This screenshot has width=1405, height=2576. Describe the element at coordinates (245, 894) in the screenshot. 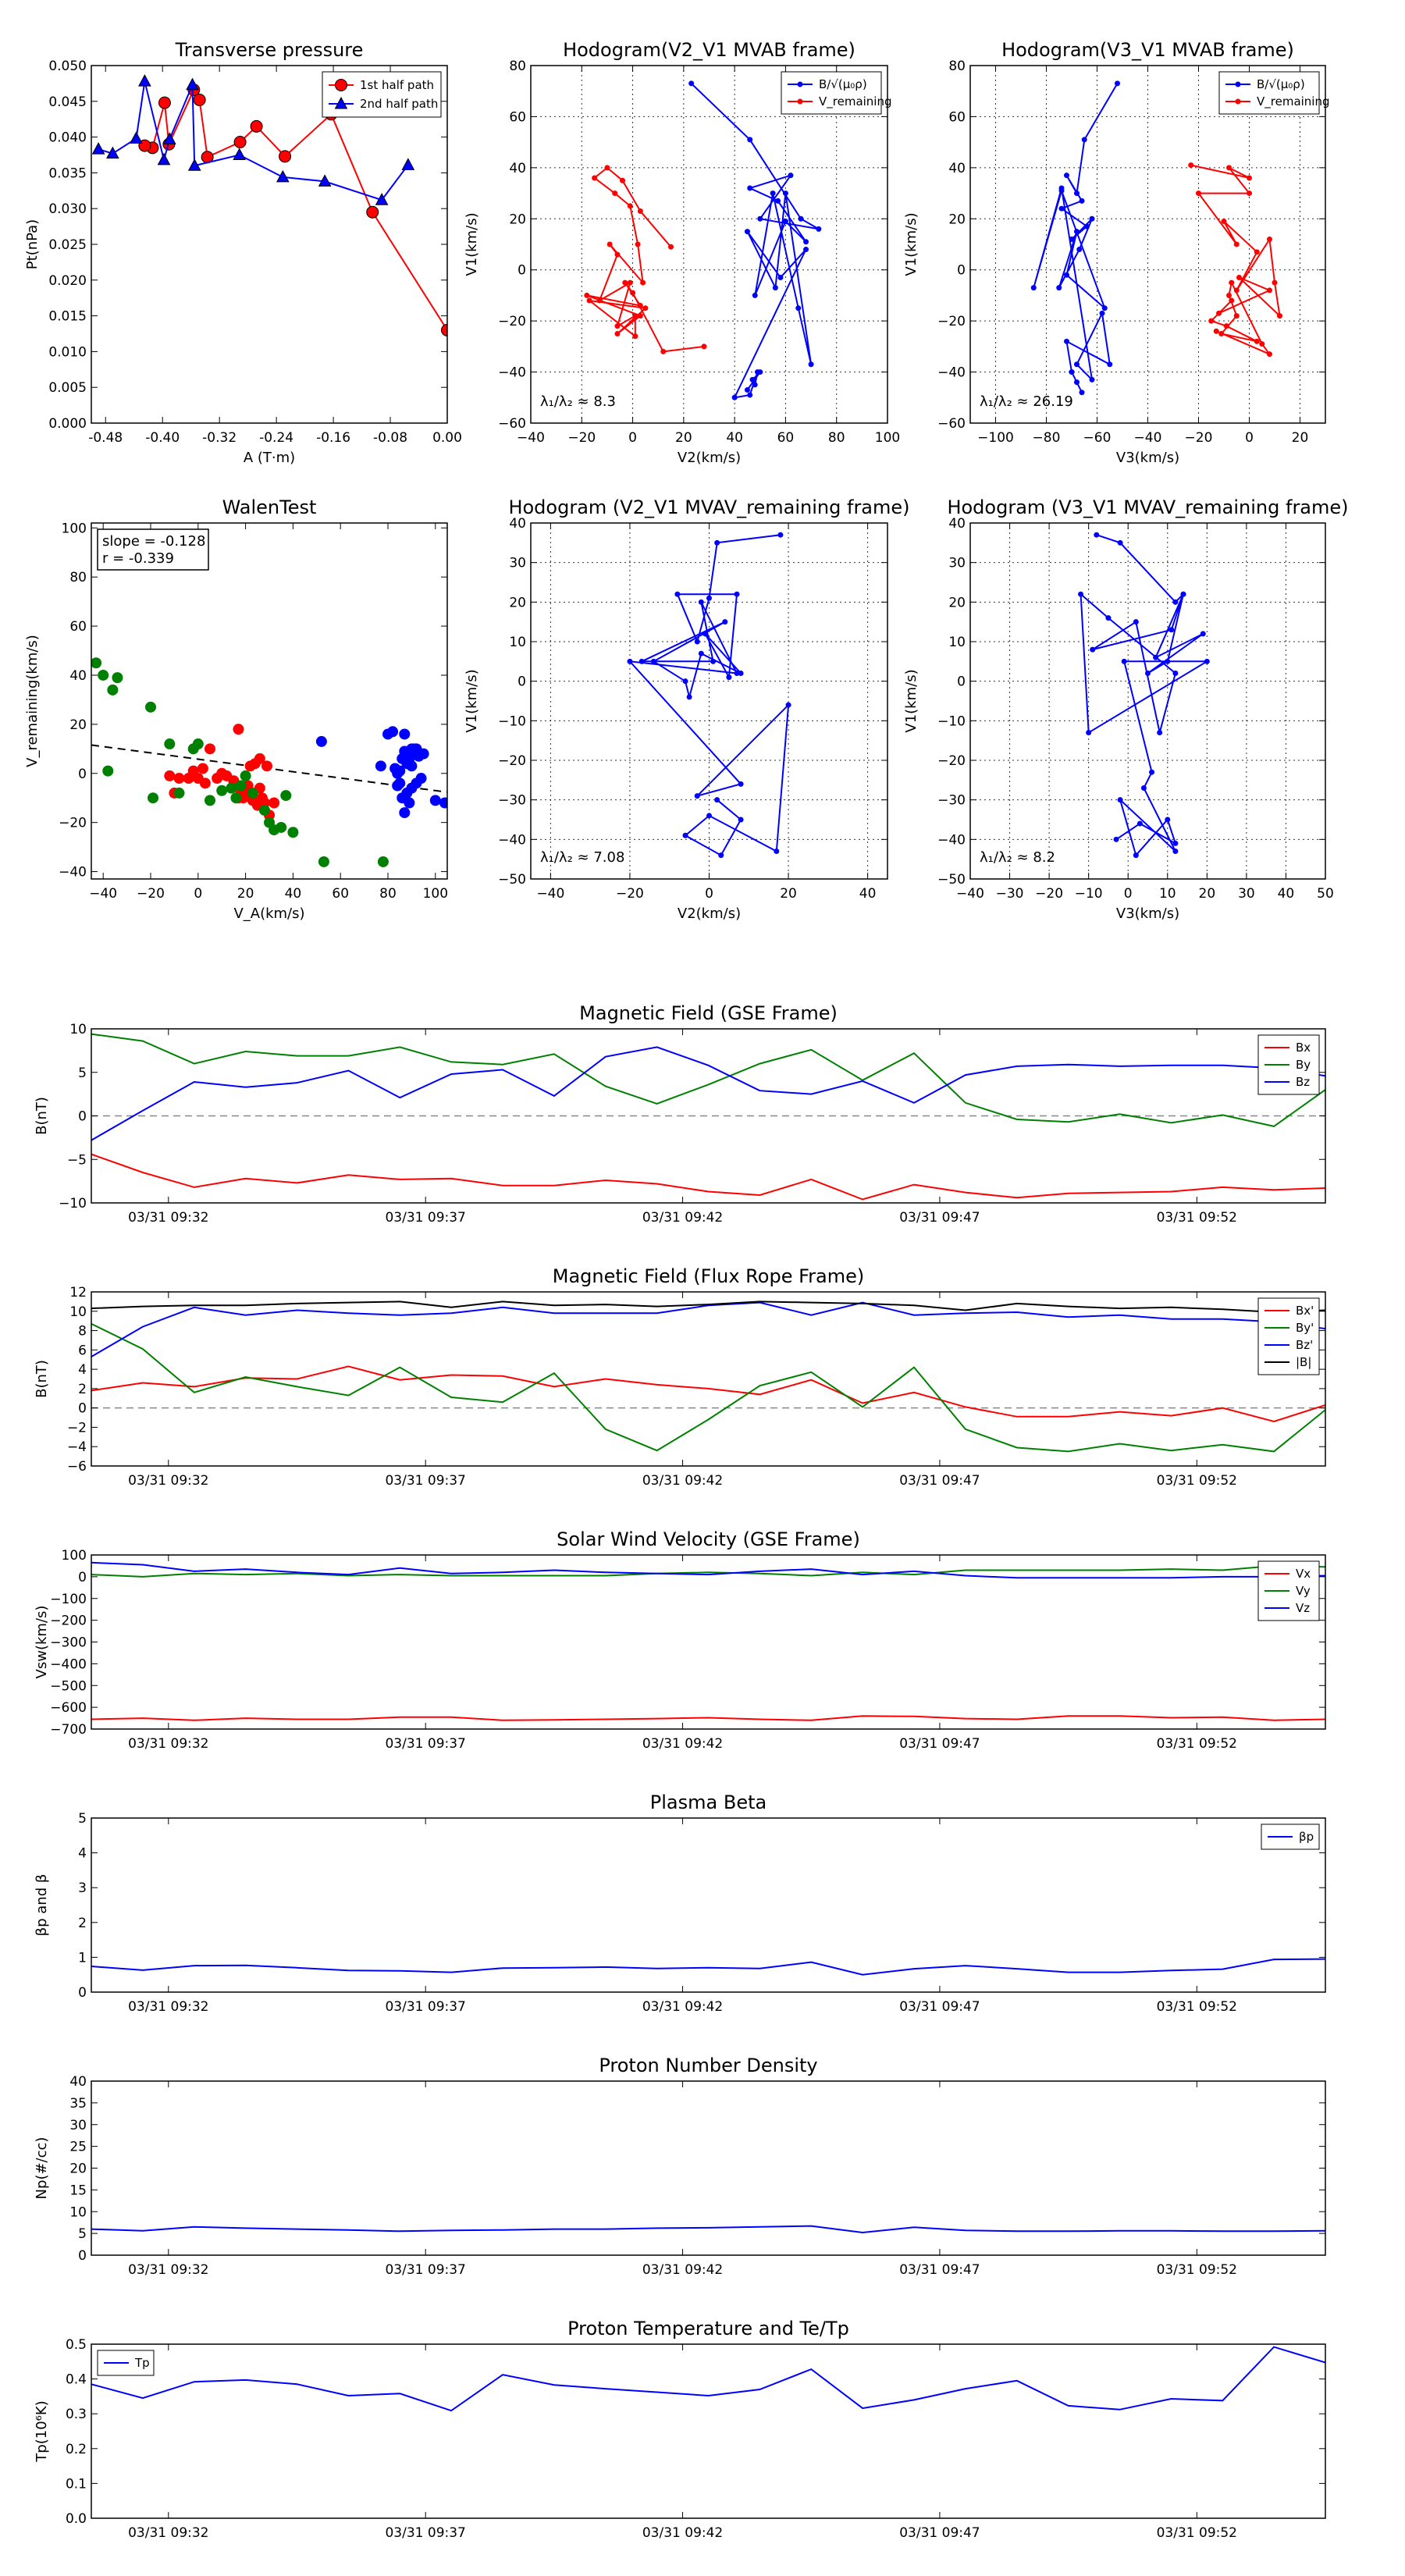

I see `x-tick-label: 20` at that location.